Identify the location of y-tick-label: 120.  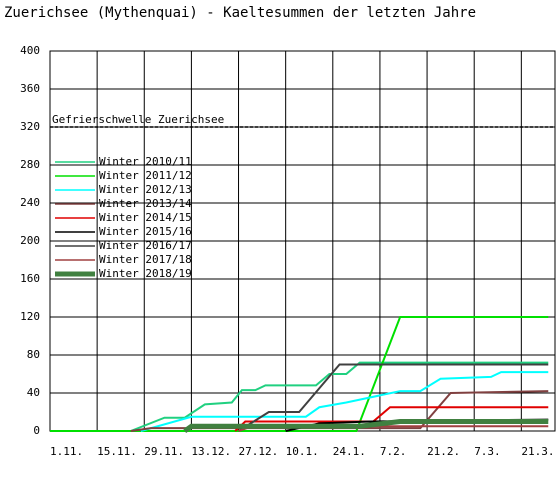
(30, 316).